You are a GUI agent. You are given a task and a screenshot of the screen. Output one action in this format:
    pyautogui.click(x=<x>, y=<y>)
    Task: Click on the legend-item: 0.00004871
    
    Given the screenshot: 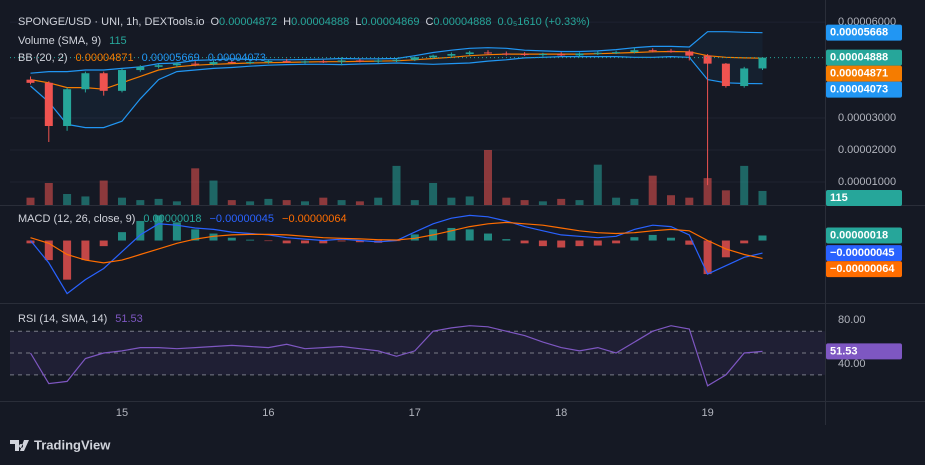 What is the action you would take?
    pyautogui.click(x=105, y=58)
    